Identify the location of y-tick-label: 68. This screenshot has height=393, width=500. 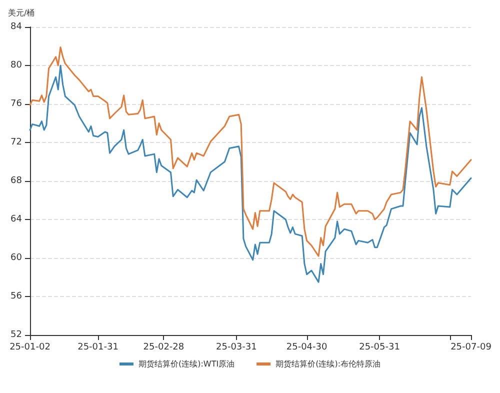
(16, 181).